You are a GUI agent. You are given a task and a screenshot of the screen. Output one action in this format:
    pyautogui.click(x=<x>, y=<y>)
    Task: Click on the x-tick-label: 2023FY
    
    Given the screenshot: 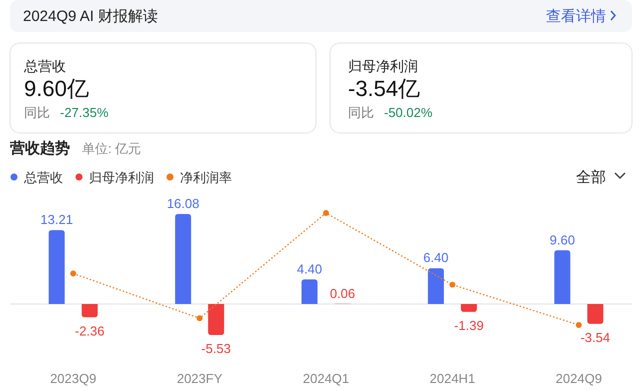 What is the action you would take?
    pyautogui.click(x=199, y=378)
    